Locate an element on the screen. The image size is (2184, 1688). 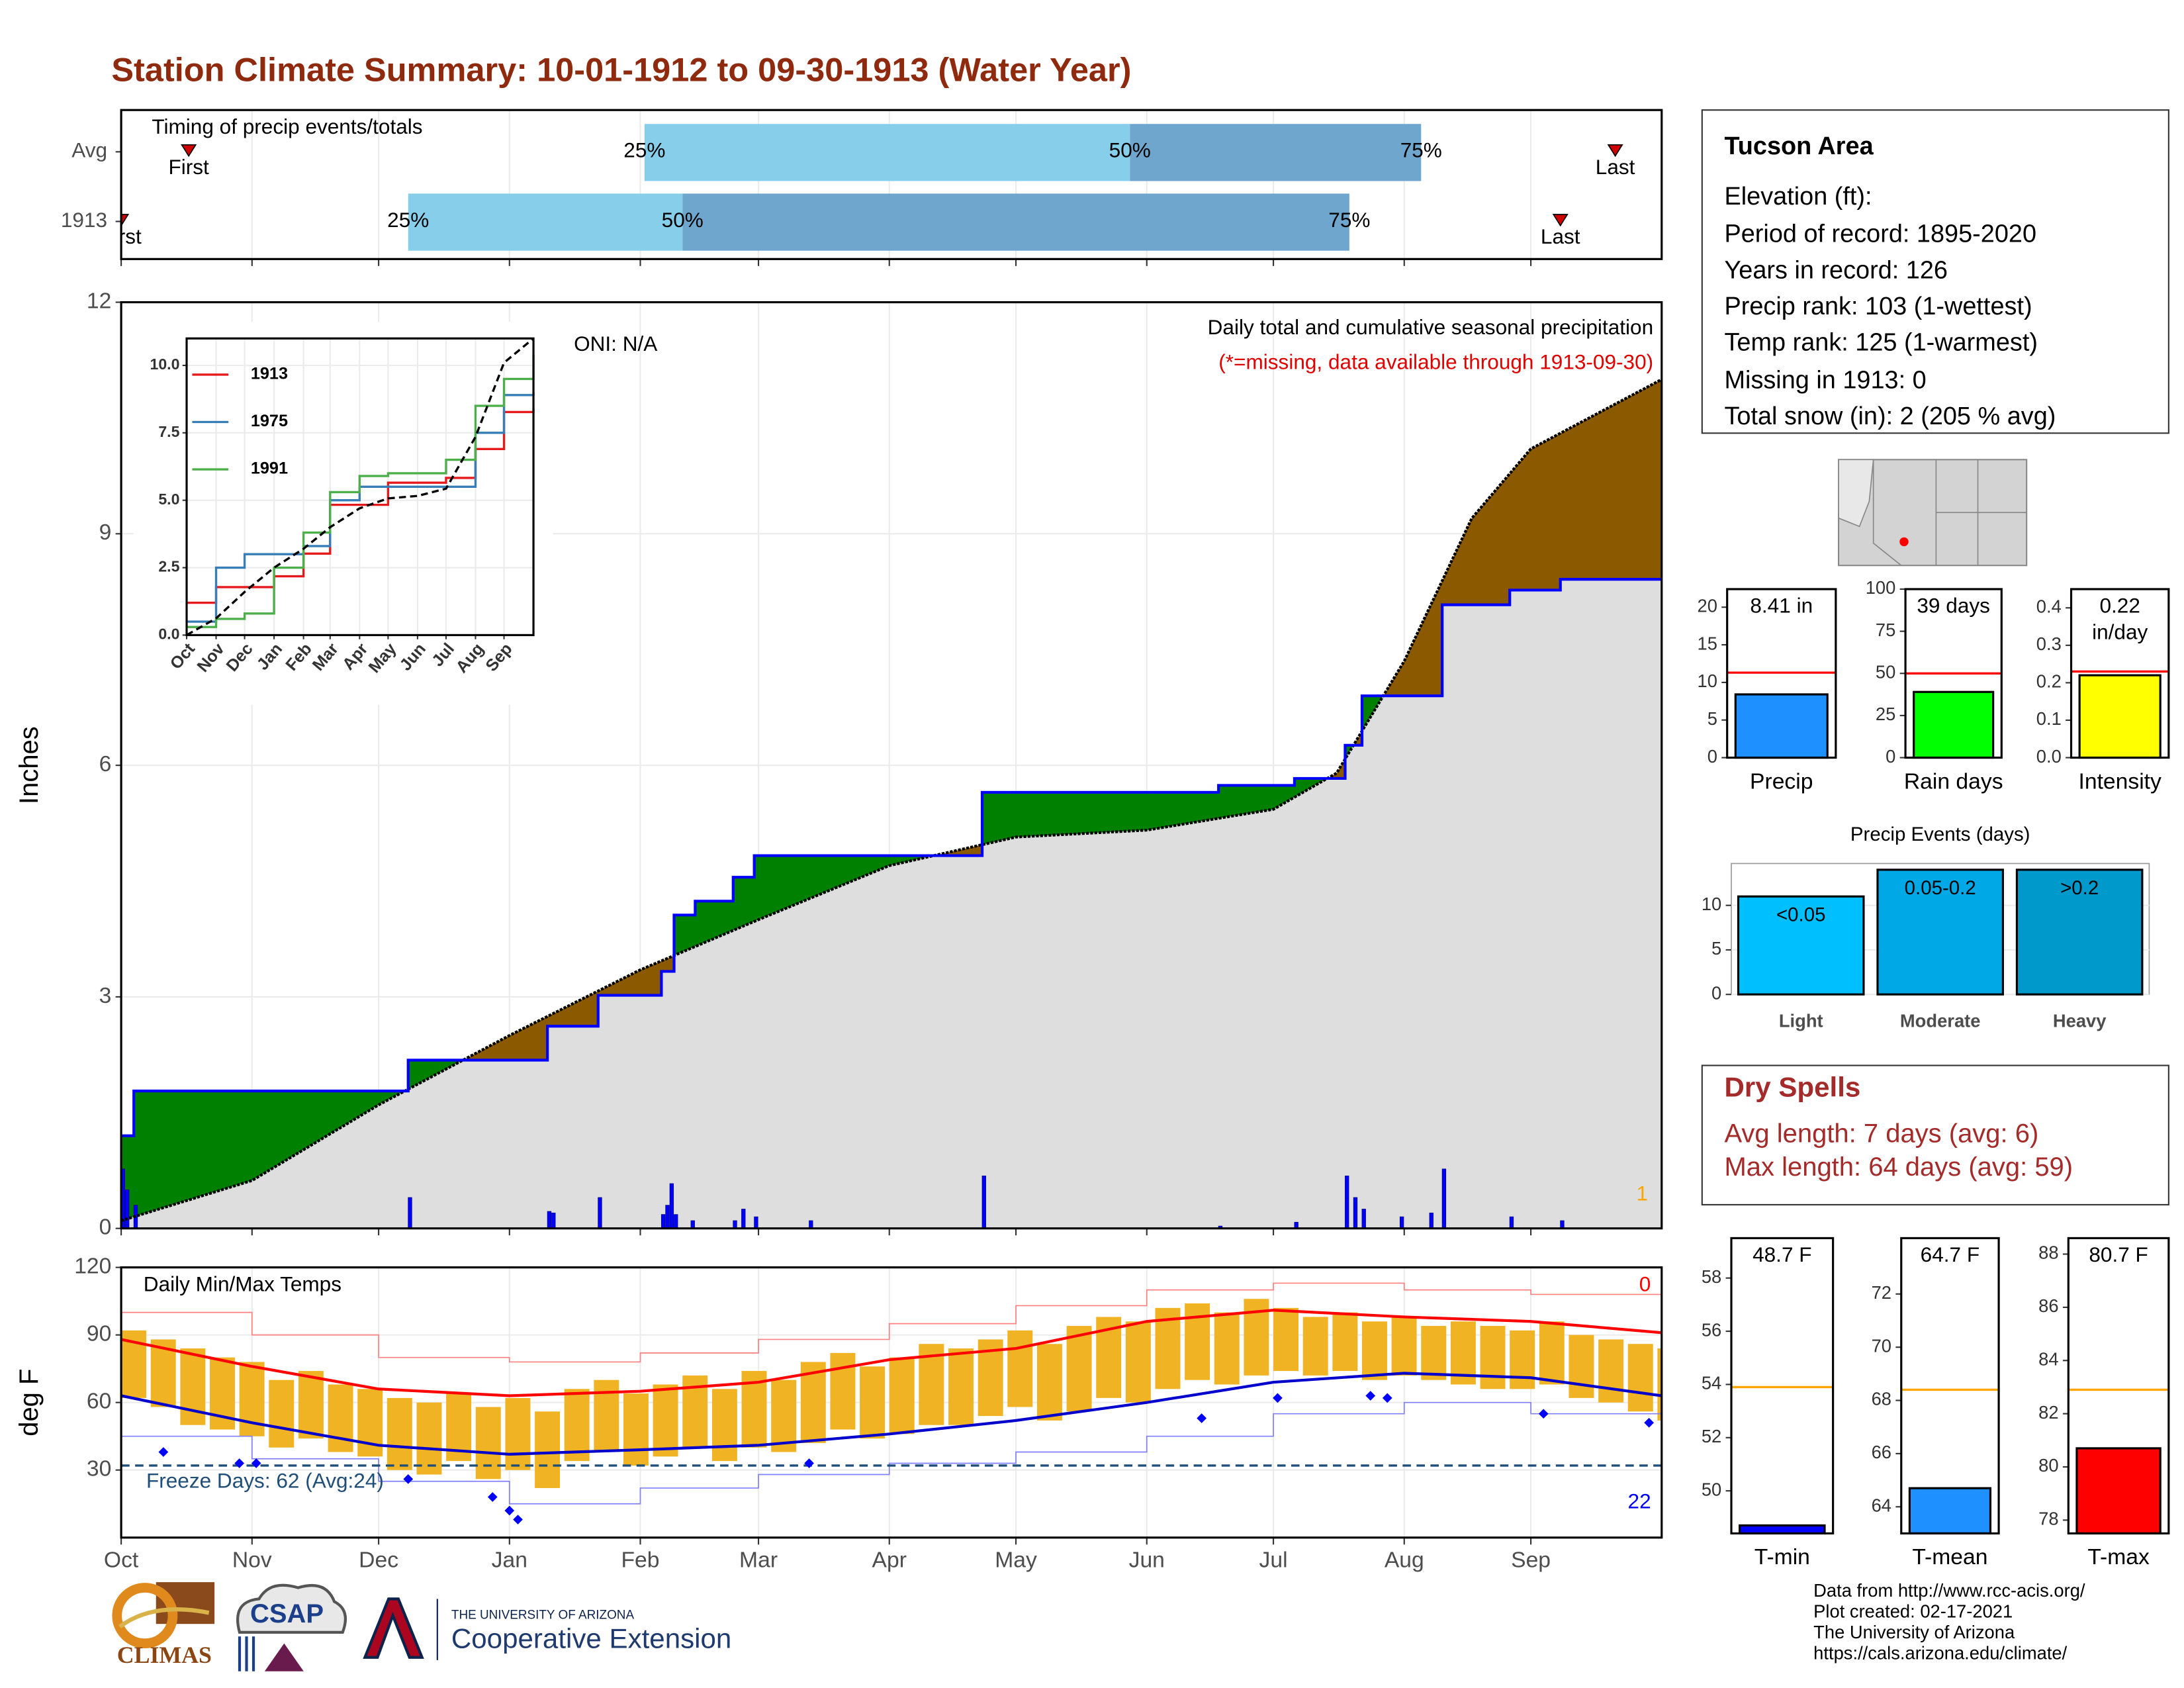
y-tick-label: 80 is located at coordinates (2048, 1465).